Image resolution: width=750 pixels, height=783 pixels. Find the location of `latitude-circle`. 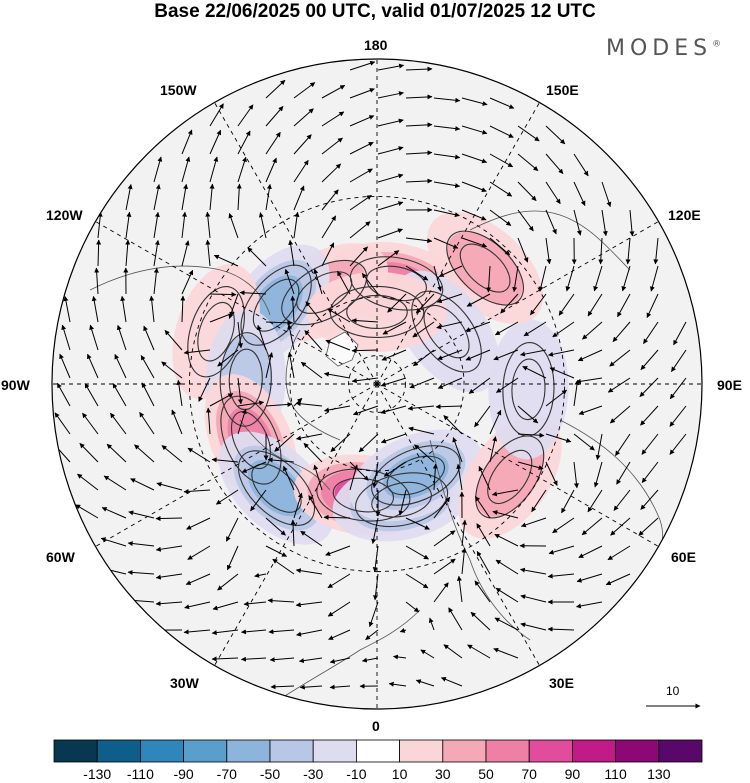

latitude-circle is located at coordinates (377, 384).